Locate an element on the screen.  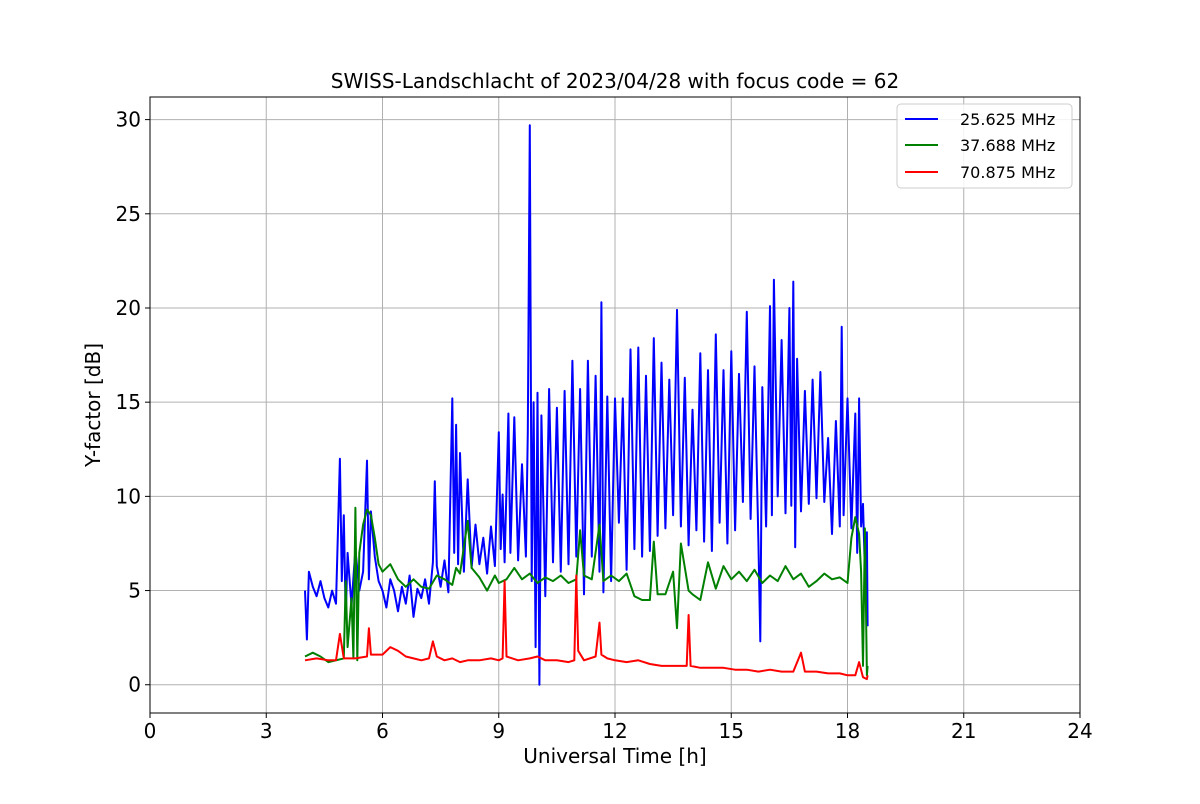
y-tick-label: 10 is located at coordinates (128, 496).